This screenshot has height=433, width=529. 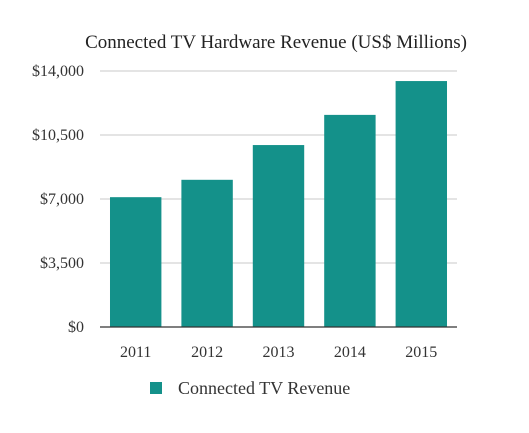 I want to click on x-tick-label: 2015, so click(x=421, y=352).